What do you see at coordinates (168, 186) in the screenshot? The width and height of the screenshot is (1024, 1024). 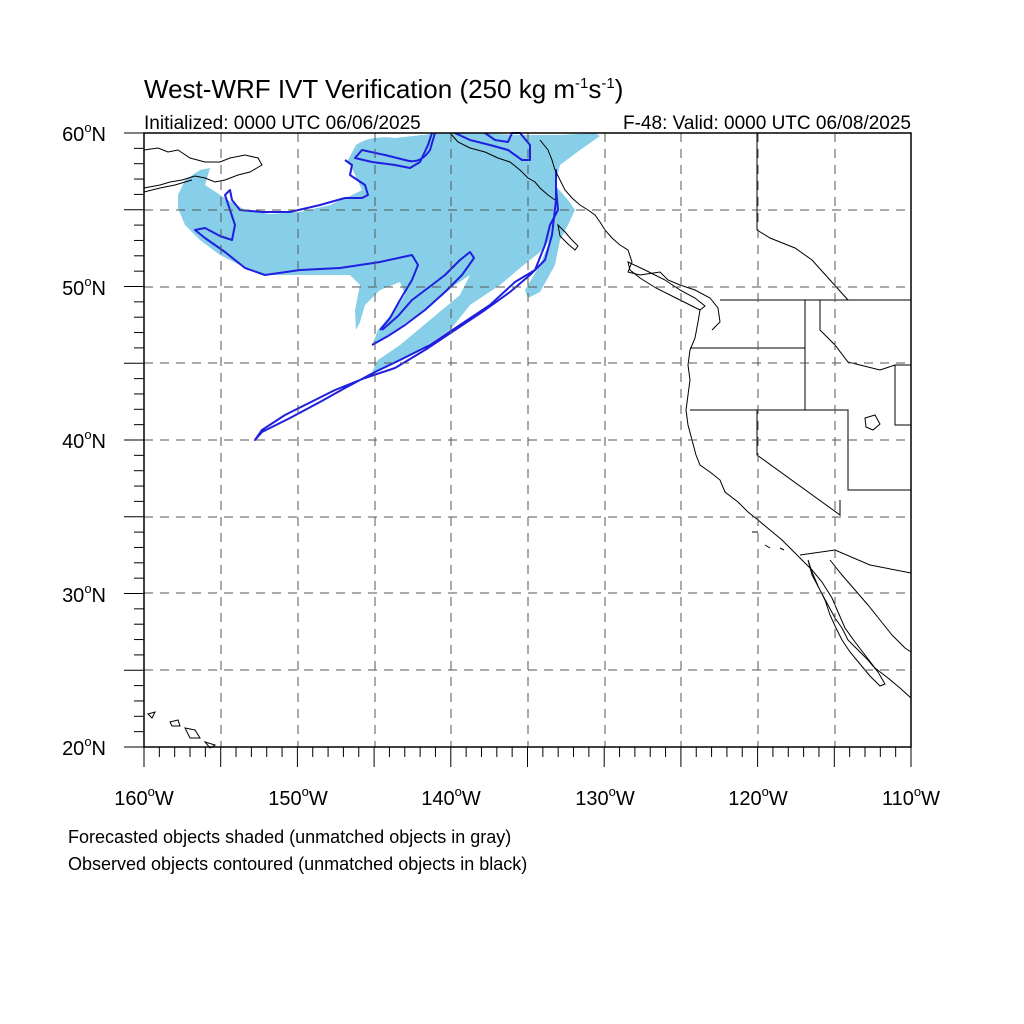 I see `alaska-peninsula` at bounding box center [168, 186].